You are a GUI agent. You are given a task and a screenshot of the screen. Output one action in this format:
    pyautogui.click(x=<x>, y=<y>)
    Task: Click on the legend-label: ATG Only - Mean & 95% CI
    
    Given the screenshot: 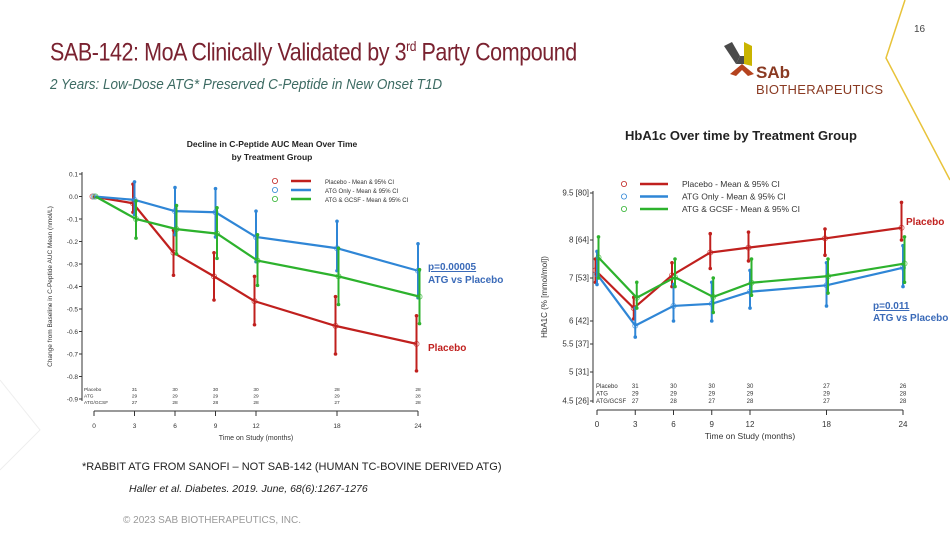 What is the action you would take?
    pyautogui.click(x=362, y=192)
    